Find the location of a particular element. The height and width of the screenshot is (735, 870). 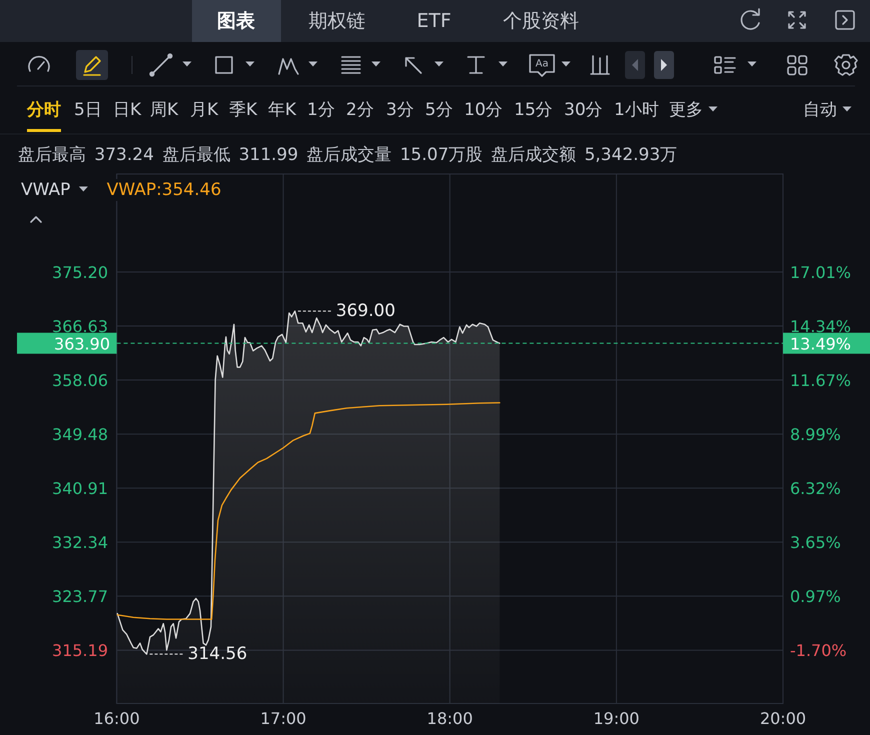

y2-tick-label: 8.99% is located at coordinates (815, 434).